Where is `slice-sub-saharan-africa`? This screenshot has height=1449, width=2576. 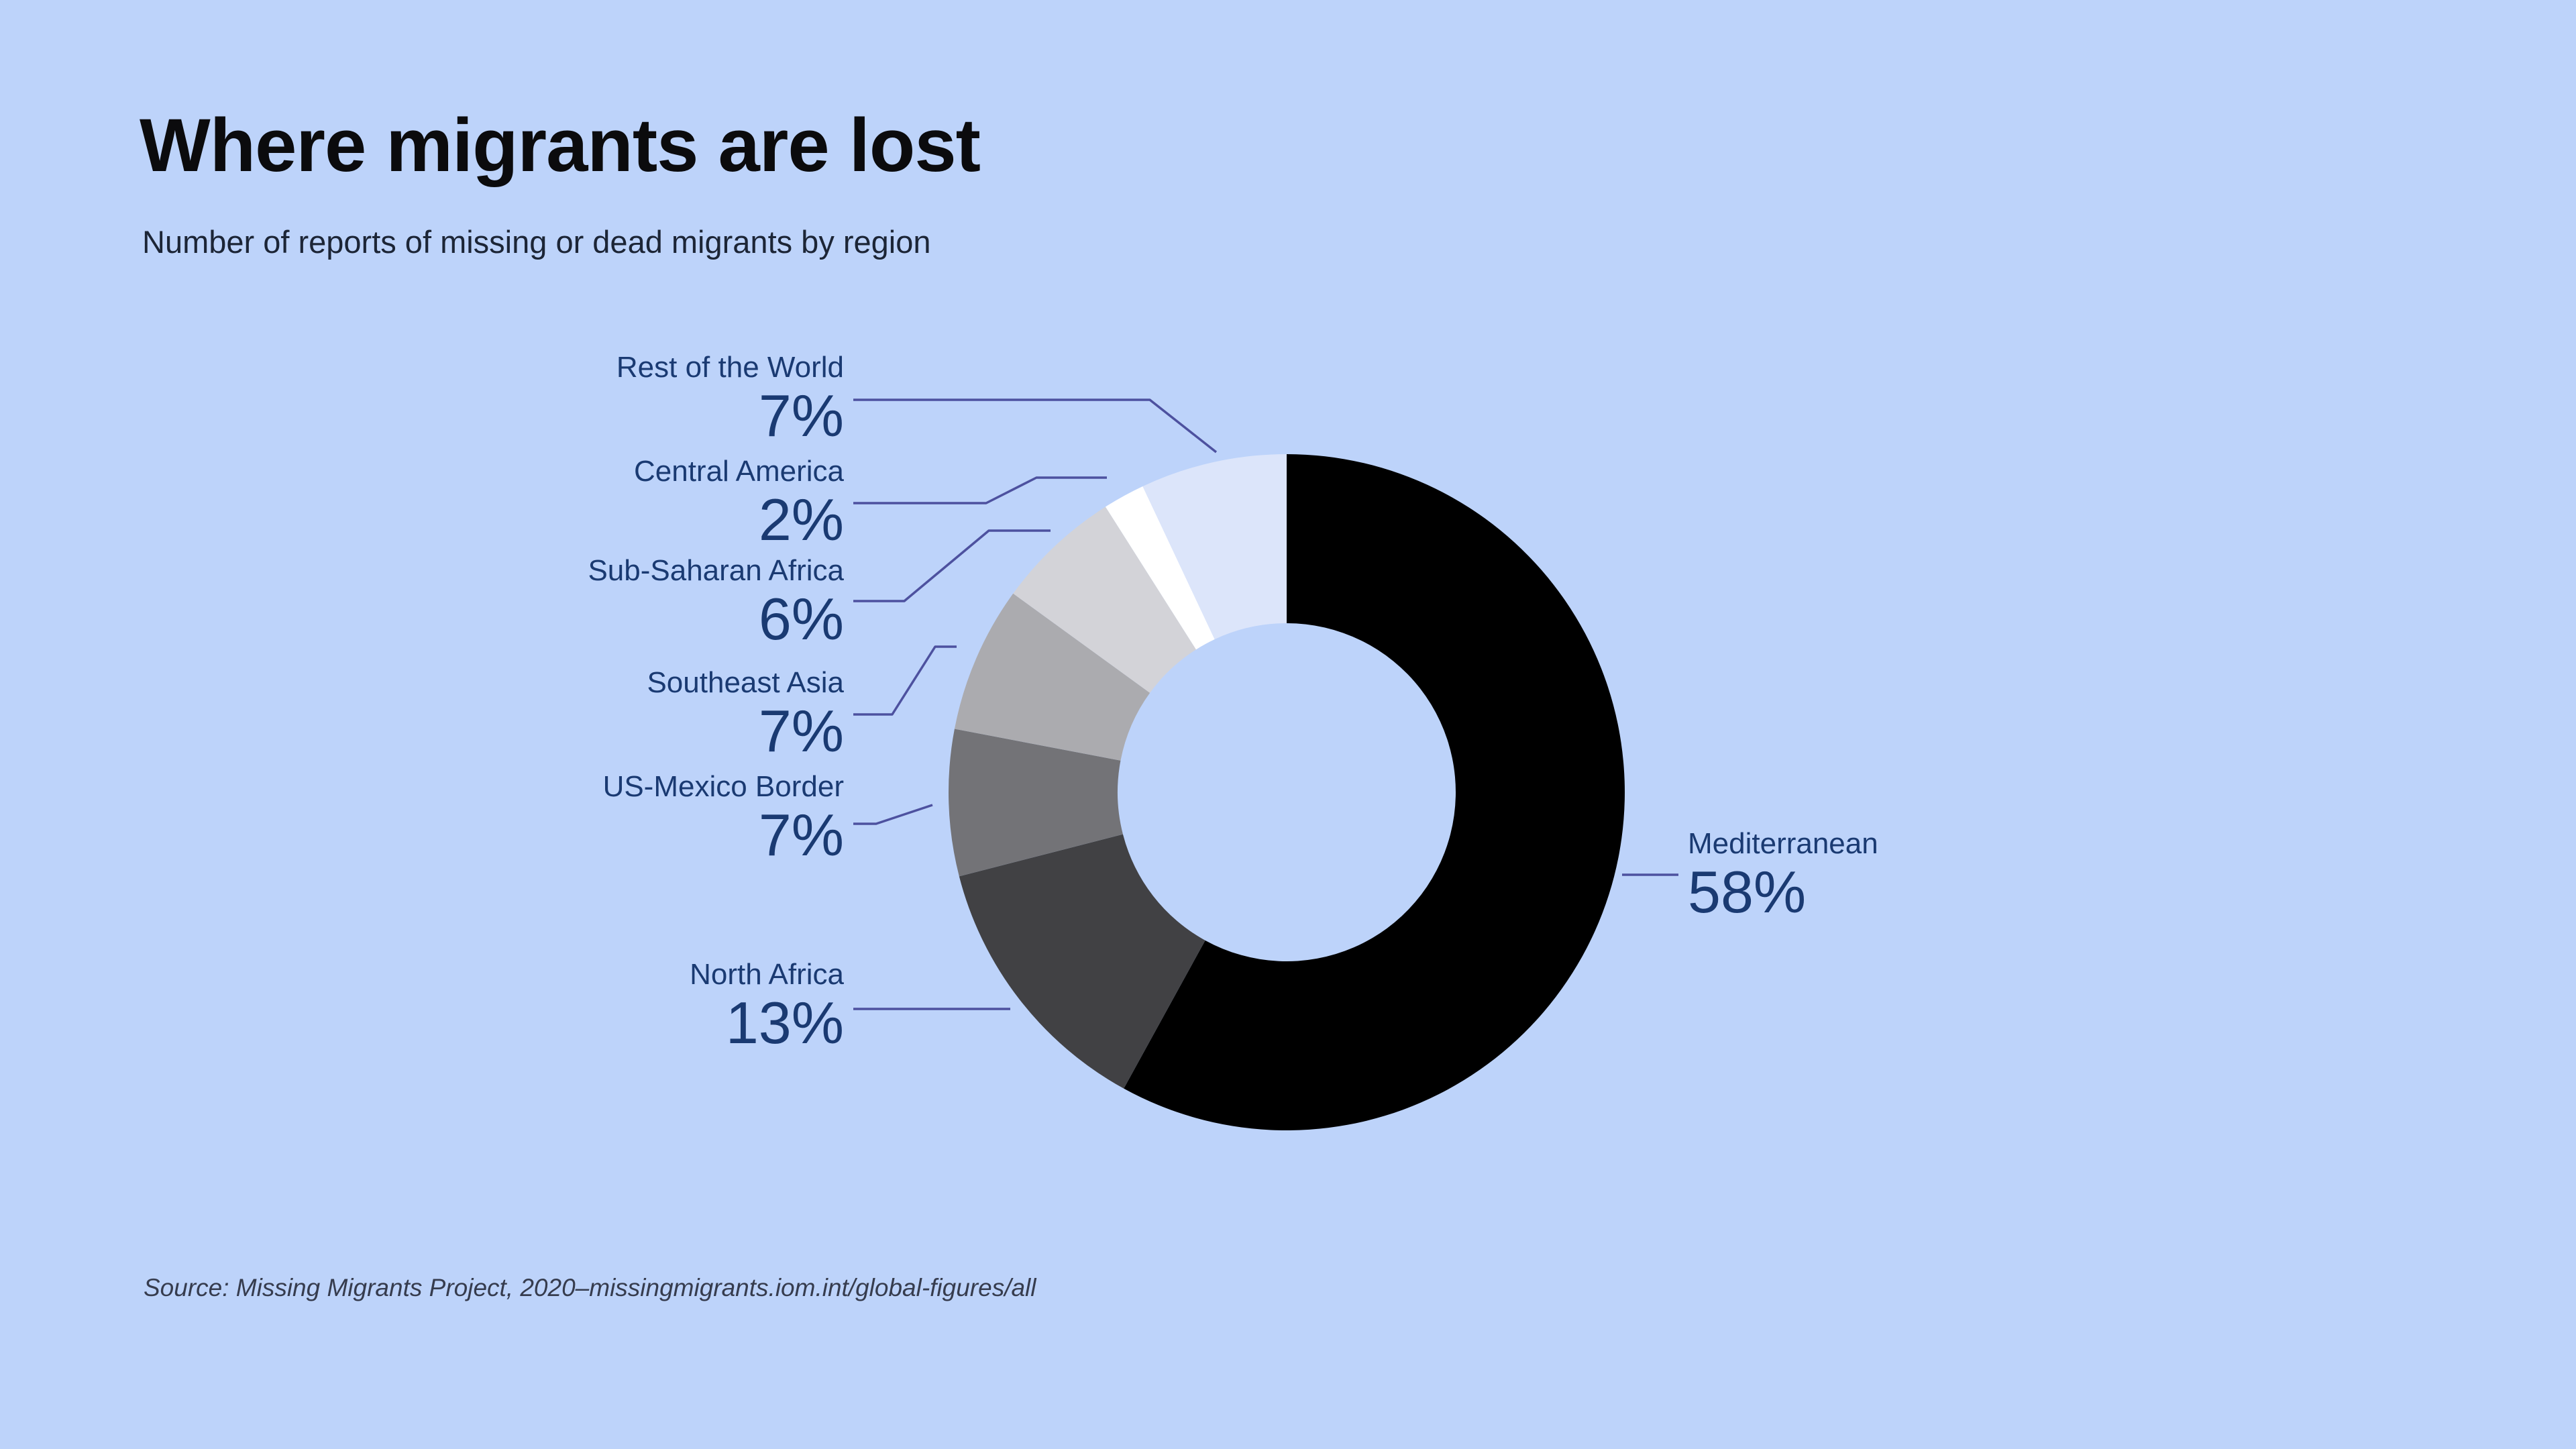 slice-sub-saharan-africa is located at coordinates (1104, 599).